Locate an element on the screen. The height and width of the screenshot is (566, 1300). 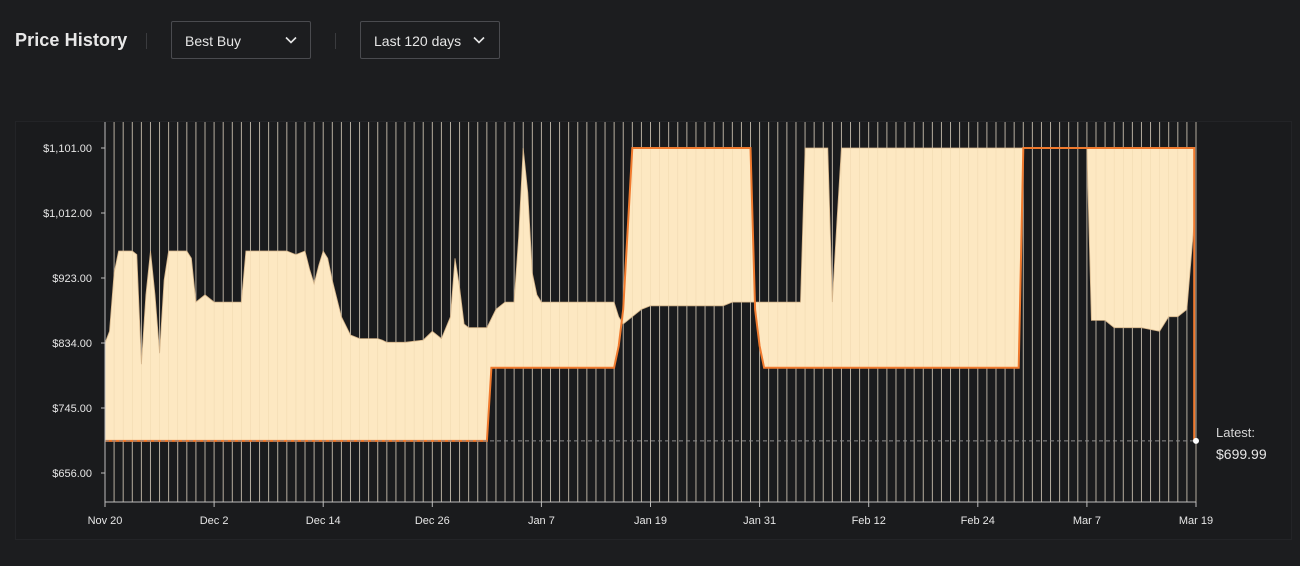
latest-price-marker is located at coordinates (1196, 440).